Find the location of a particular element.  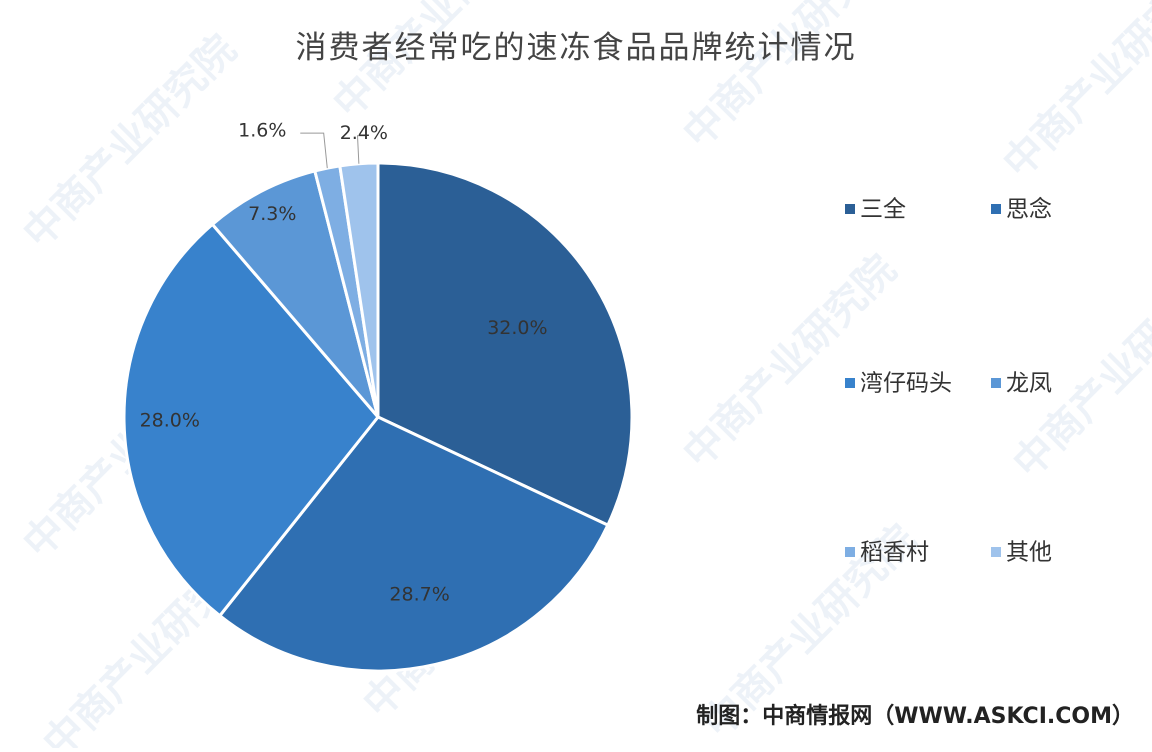

leader-lines is located at coordinates (333, 150).